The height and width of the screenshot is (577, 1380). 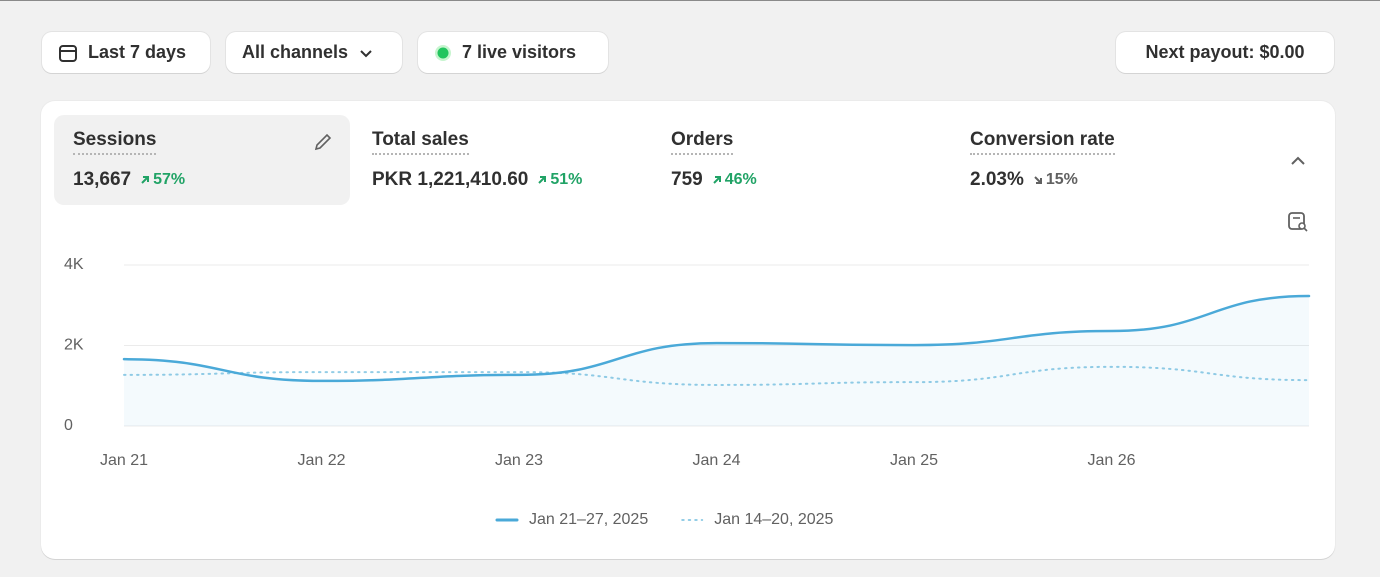 I want to click on y-tick-label: 2K, so click(x=74, y=345).